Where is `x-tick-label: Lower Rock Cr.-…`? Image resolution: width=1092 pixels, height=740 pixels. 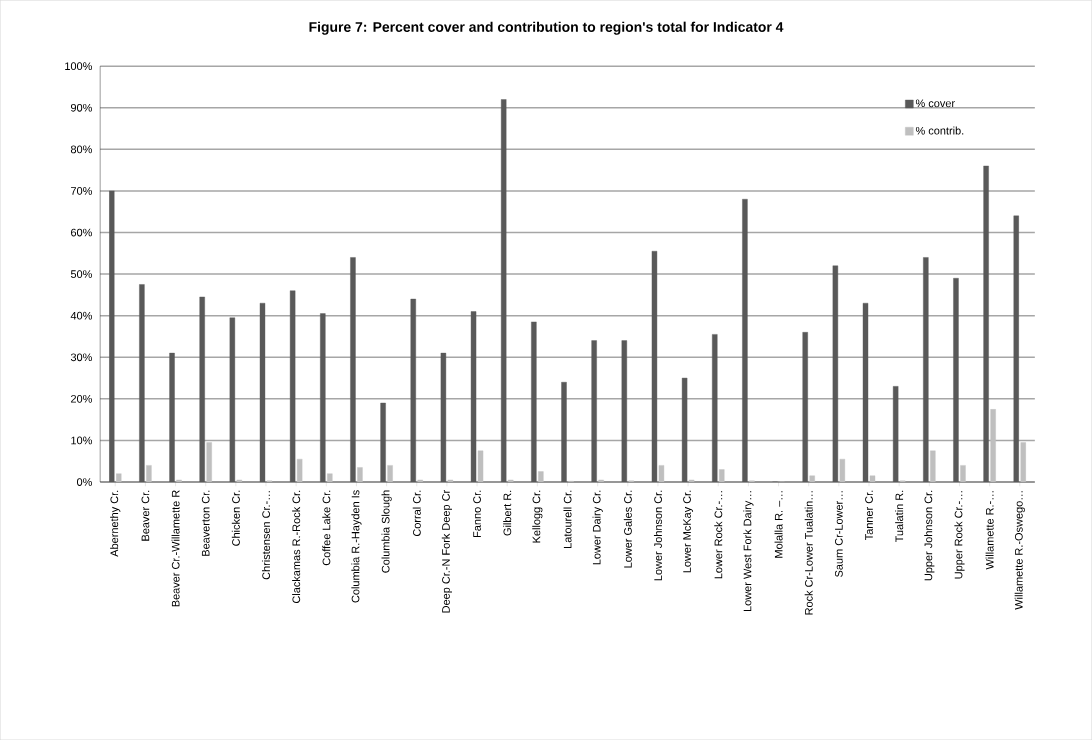 x-tick-label: Lower Rock Cr.-… is located at coordinates (718, 535).